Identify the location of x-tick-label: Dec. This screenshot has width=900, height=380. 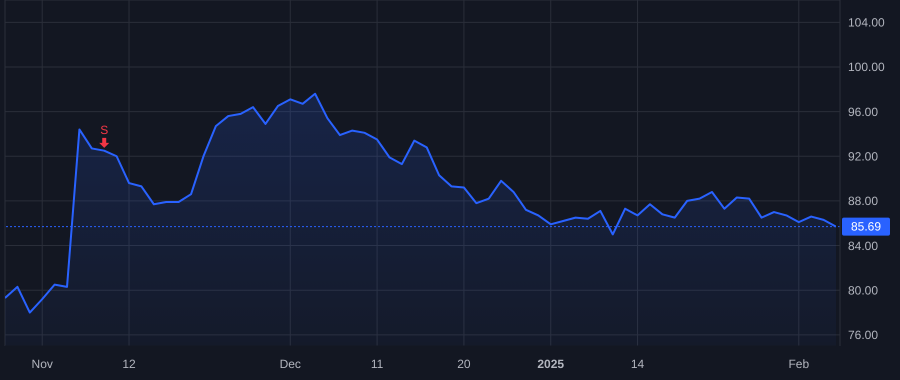
(290, 364).